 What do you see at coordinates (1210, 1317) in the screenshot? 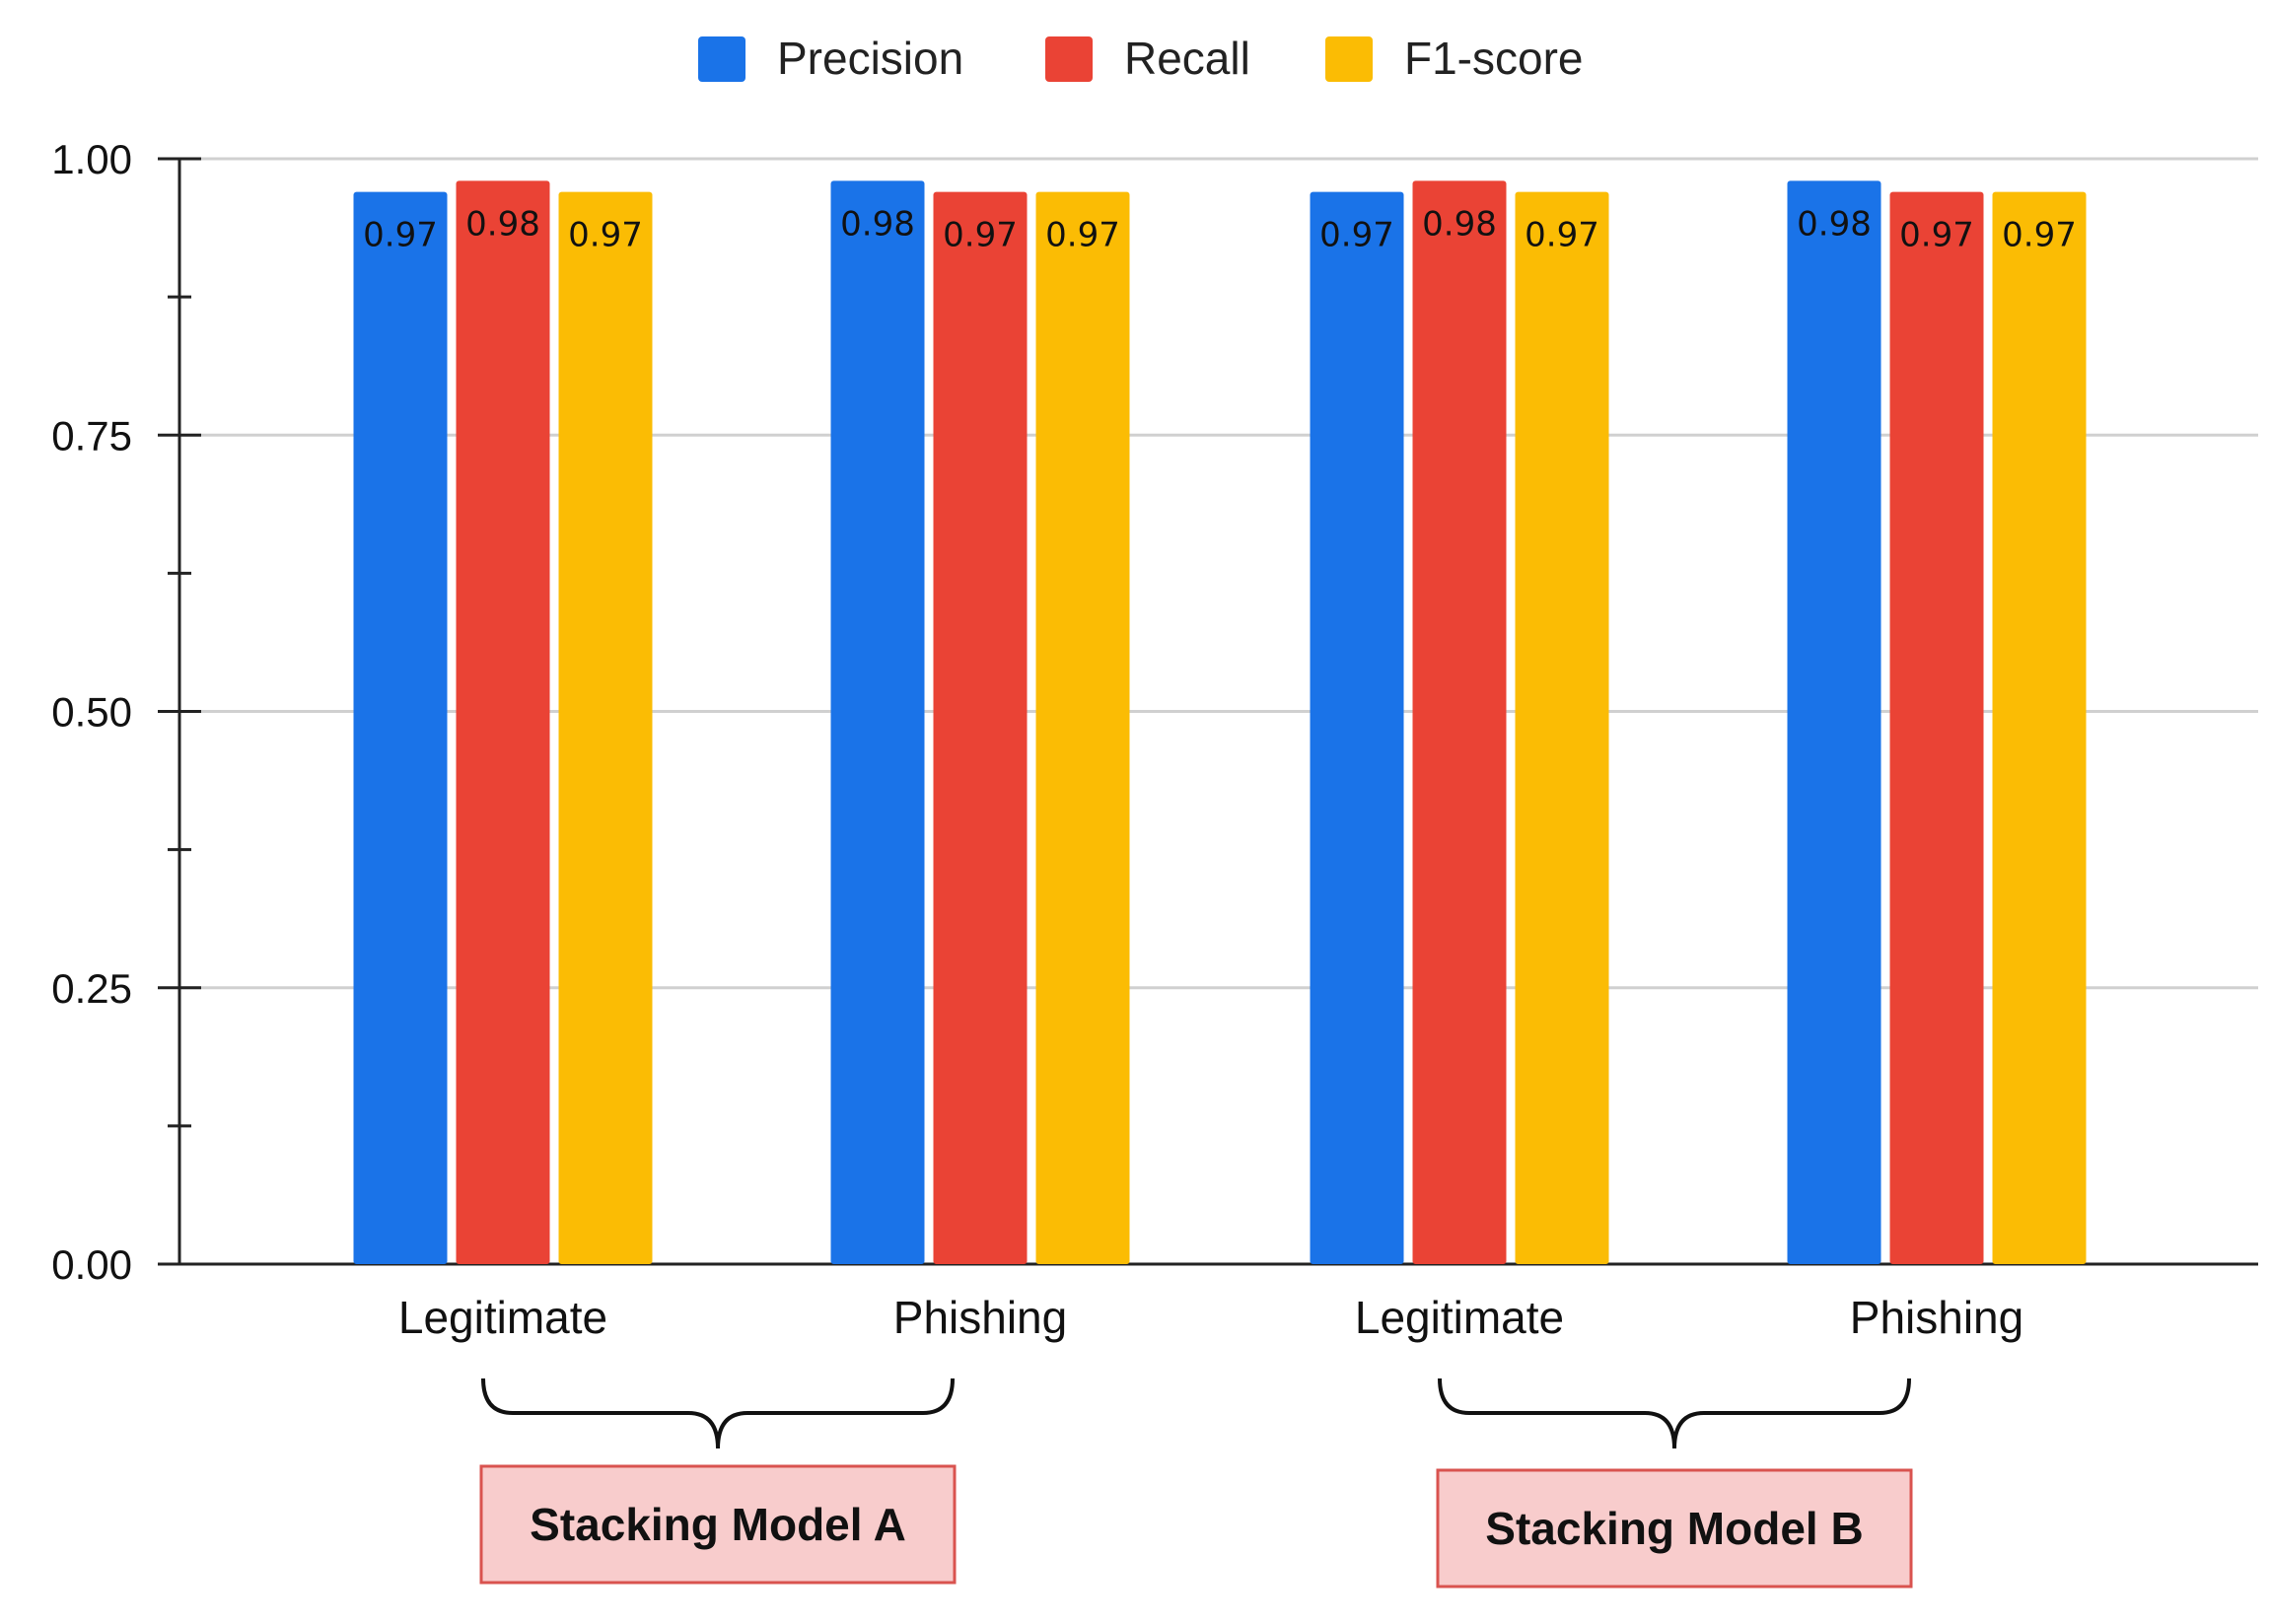
I see `category-labels: Legitimate Phishing Legitimate Phishing` at bounding box center [1210, 1317].